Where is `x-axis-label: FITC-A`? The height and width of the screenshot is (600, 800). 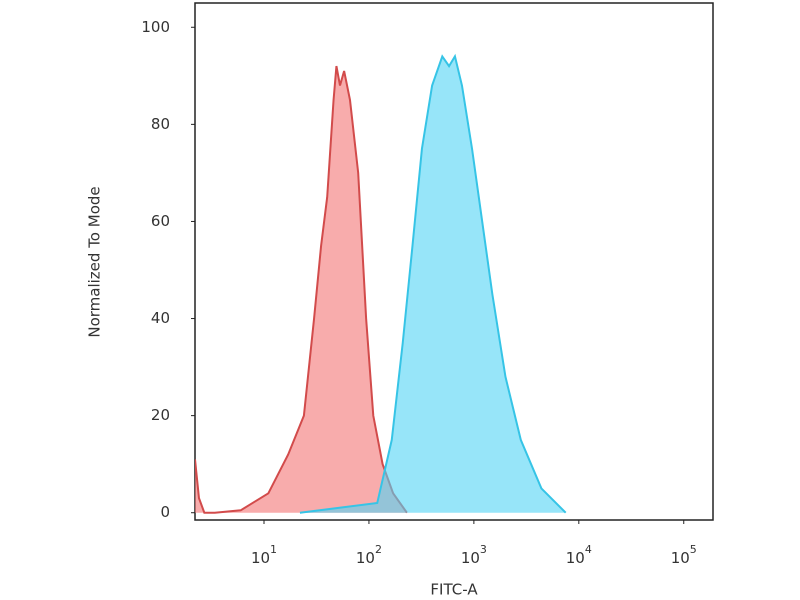 x-axis-label: FITC-A is located at coordinates (454, 590).